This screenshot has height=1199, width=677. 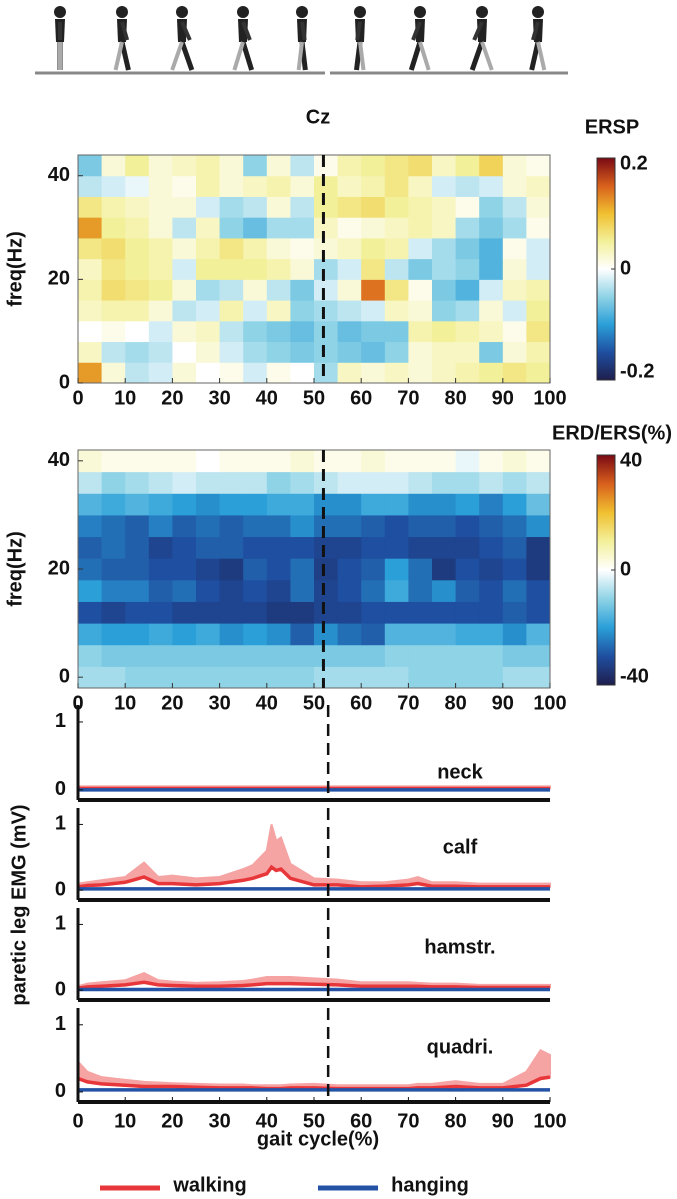 I want to click on legend-label: hanging, so click(x=430, y=1185).